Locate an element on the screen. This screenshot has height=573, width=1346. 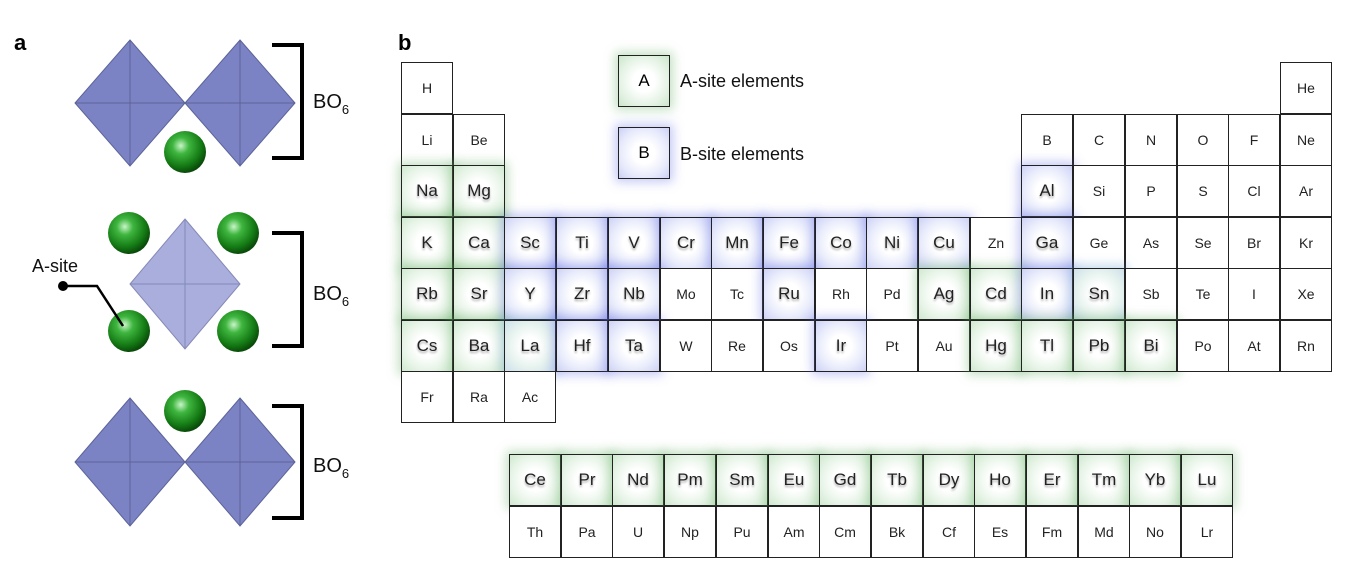
element-symbol: Ta is located at coordinates (634, 345).